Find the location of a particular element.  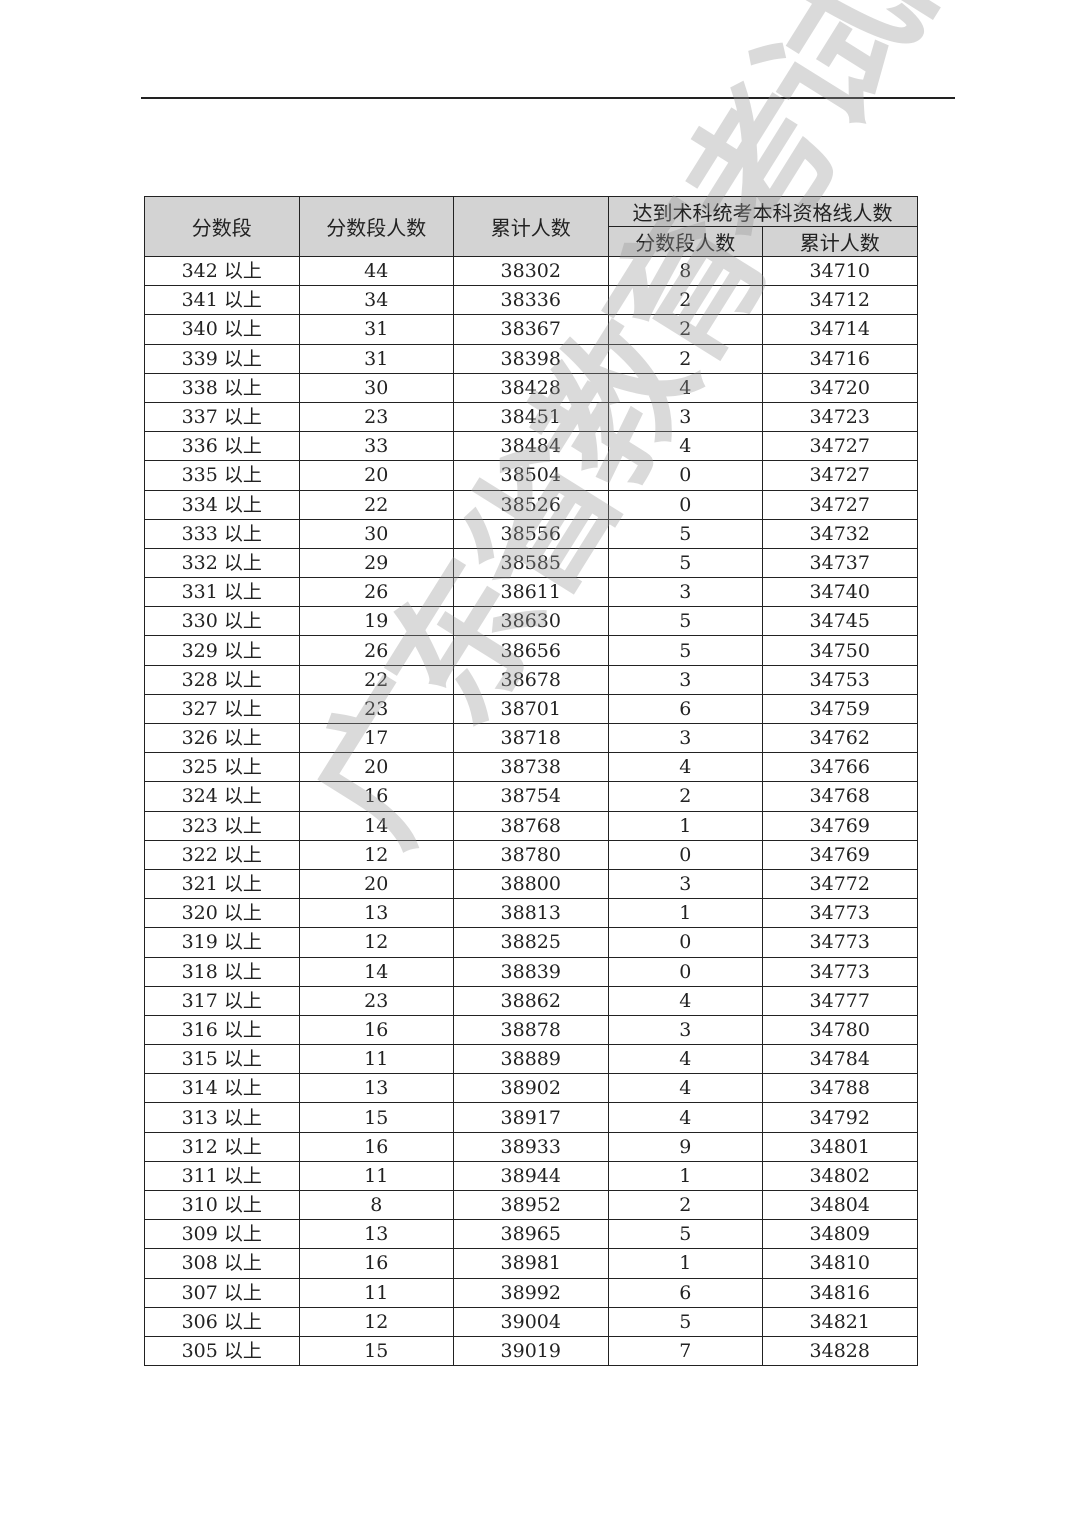

score-band-cell: 321 以上 is located at coordinates (222, 884).